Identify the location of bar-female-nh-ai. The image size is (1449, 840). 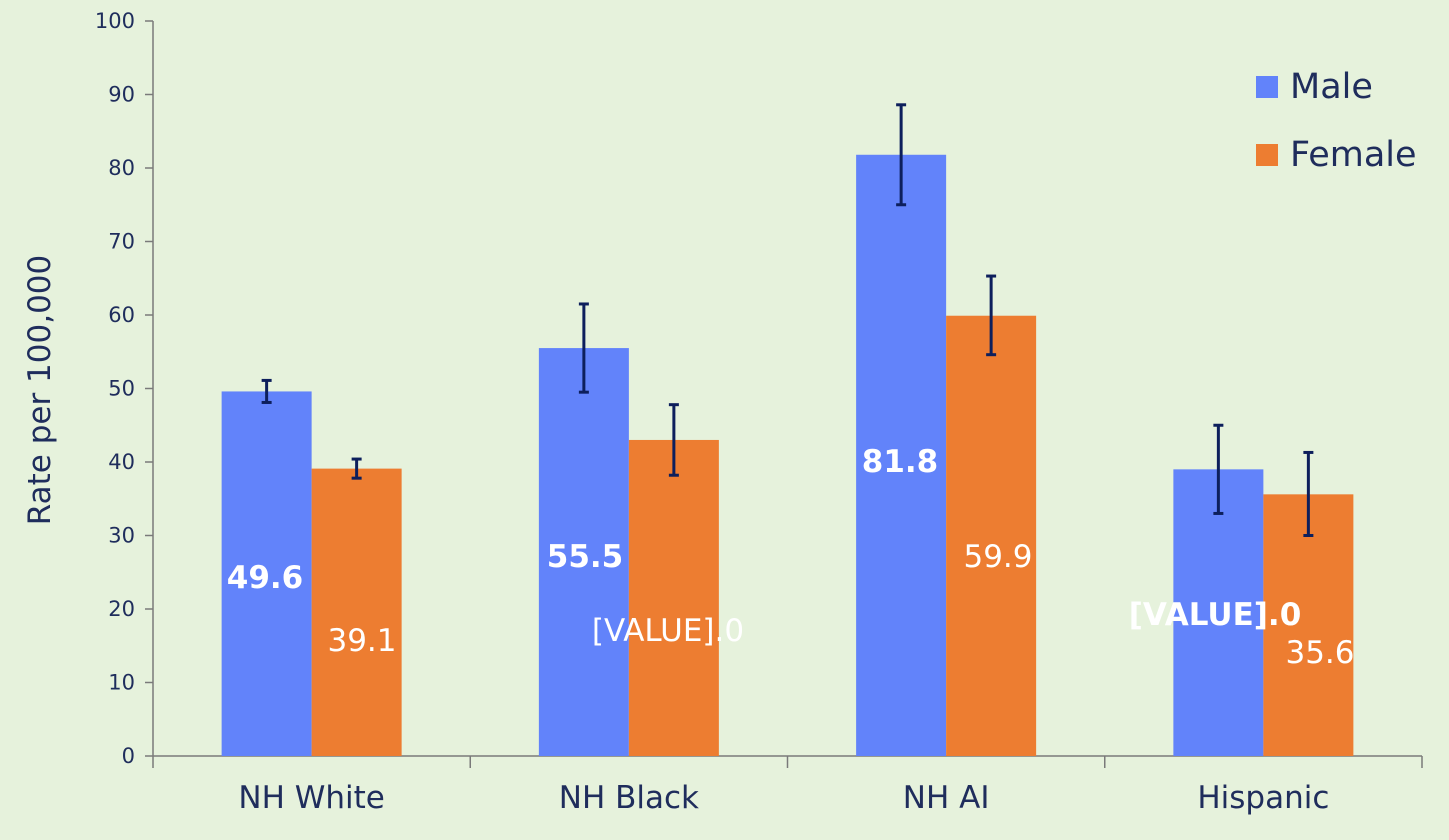
(991, 535).